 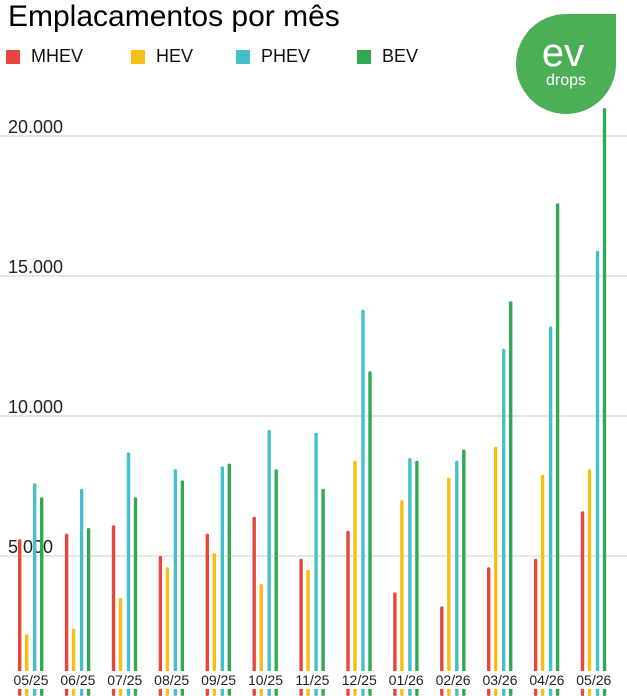 I want to click on x-tick-label-08-25: 08/25, so click(x=171, y=680).